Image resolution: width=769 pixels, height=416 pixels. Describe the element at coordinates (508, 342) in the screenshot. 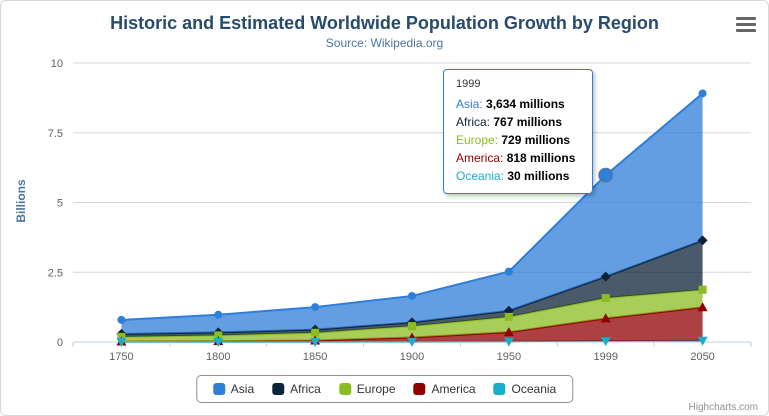

I see `marker-oceania-1950` at that location.